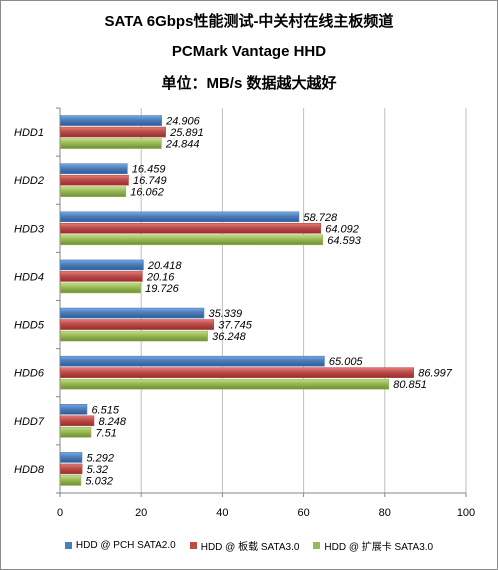  What do you see at coordinates (235, 326) in the screenshot?
I see `data-label: 37.745` at bounding box center [235, 326].